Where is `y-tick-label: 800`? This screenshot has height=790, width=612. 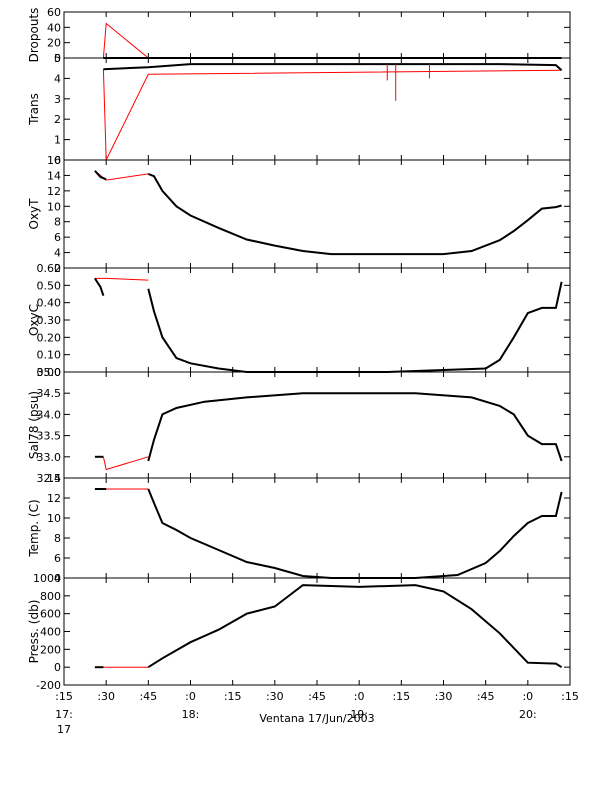 y-tick-label: 800 is located at coordinates (50, 596).